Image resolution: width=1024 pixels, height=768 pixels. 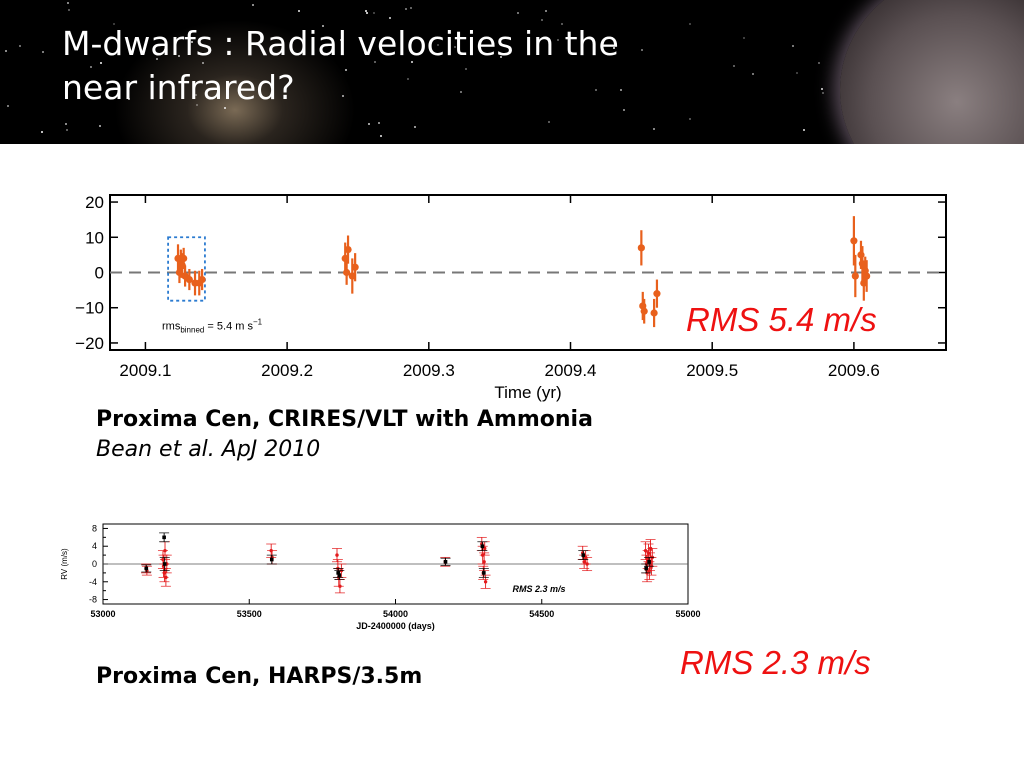 I want to click on rms-label-harps: RMS 2.3 m/s, so click(x=775, y=662).